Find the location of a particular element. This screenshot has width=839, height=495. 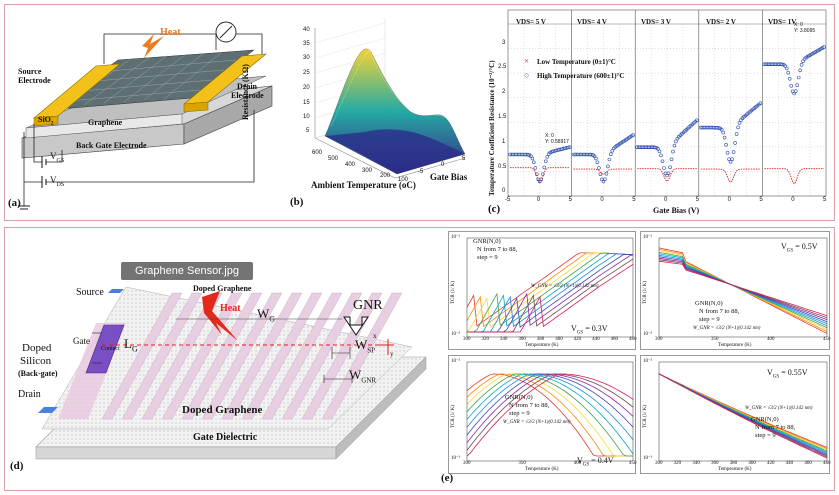

subplot-xtick: 440 is located at coordinates (596, 339).